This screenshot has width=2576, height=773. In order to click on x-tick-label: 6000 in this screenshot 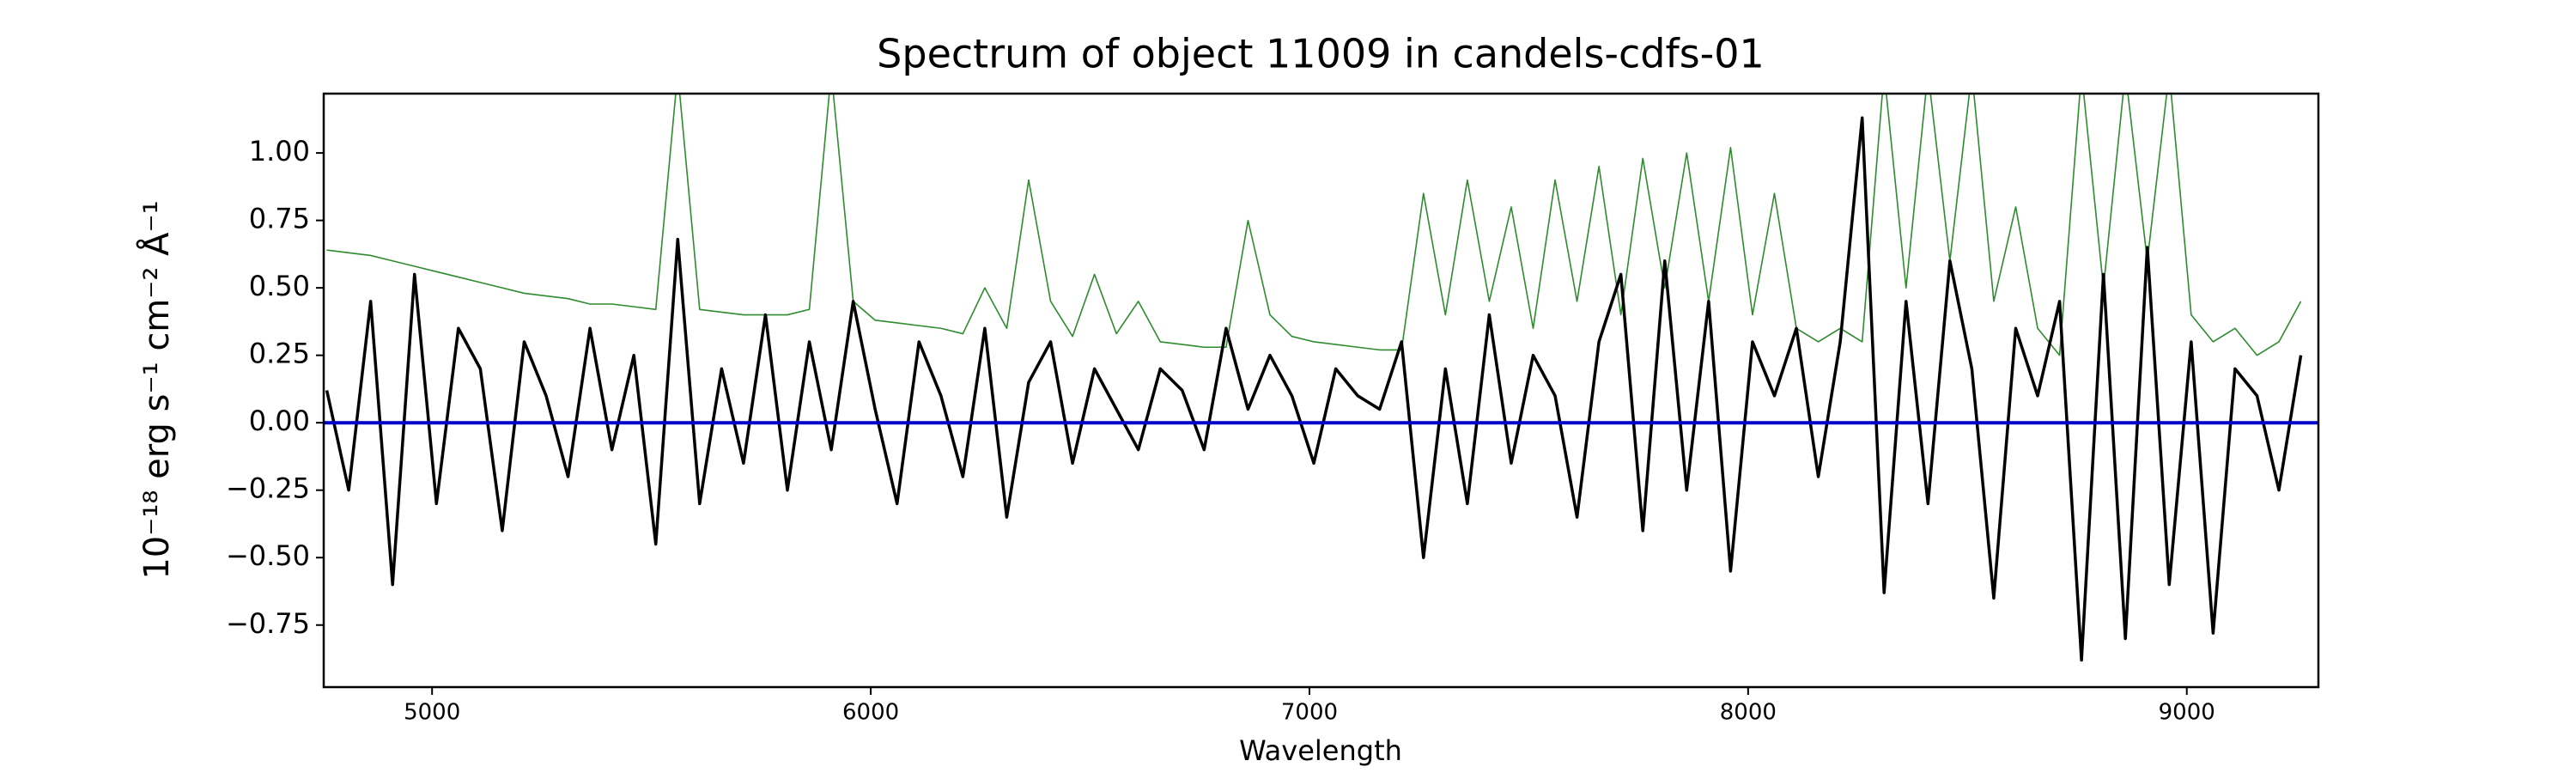, I will do `click(870, 713)`.